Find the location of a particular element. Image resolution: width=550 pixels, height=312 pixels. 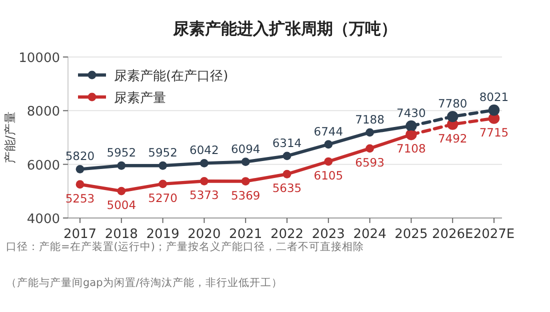

data-label: 5369 is located at coordinates (245, 195).